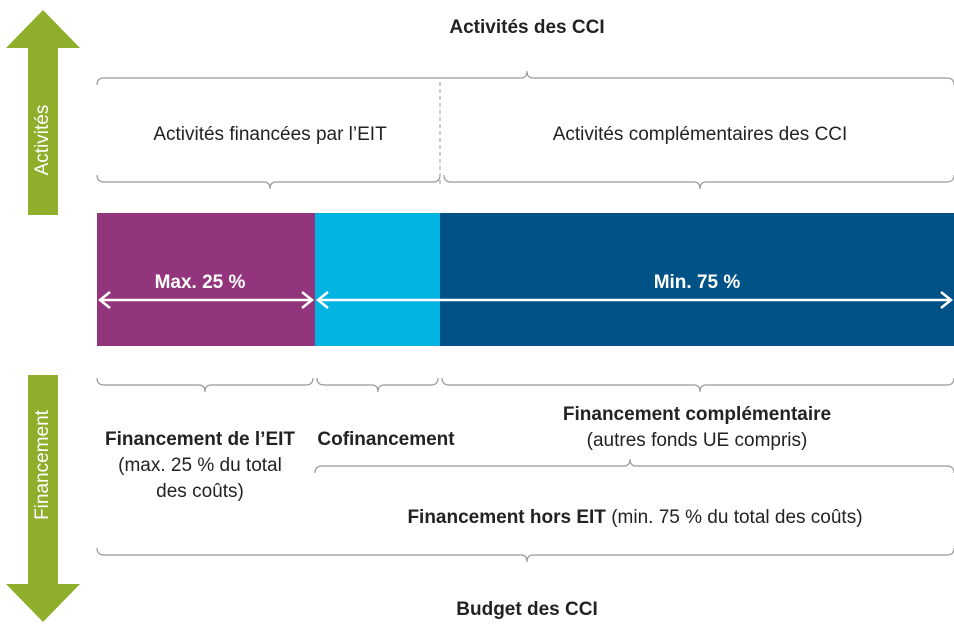 This screenshot has height=632, width=954. What do you see at coordinates (697, 414) in the screenshot?
I see `funding-title: Financement complémentaire` at bounding box center [697, 414].